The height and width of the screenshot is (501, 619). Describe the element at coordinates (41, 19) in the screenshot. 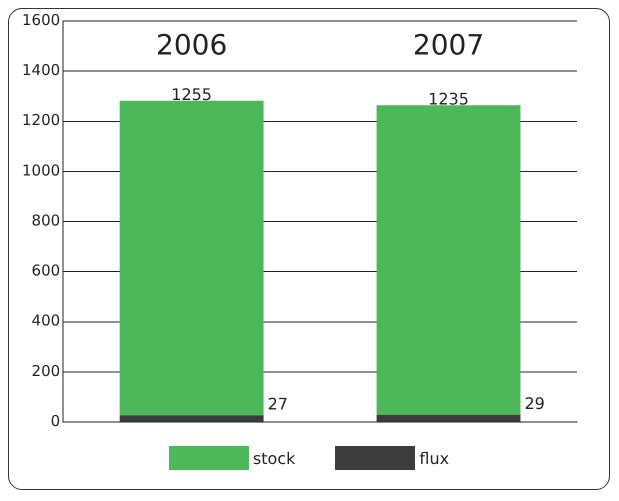

I see `y-tick-label: 1600` at that location.